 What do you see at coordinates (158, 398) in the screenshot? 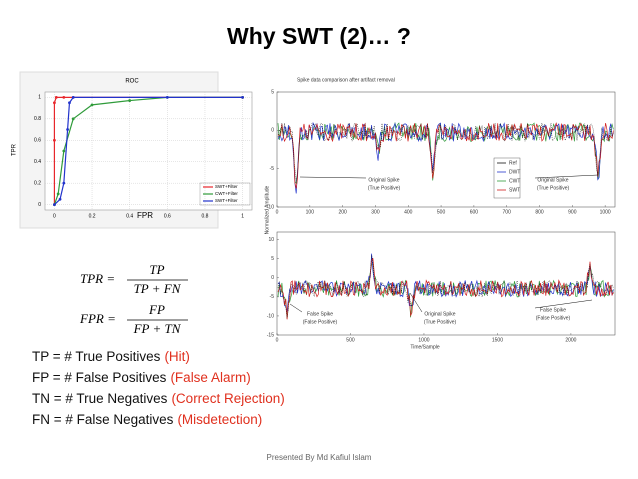
I see `bullet: TN = # True Negatives (Correct Rejection)` at bounding box center [158, 398].